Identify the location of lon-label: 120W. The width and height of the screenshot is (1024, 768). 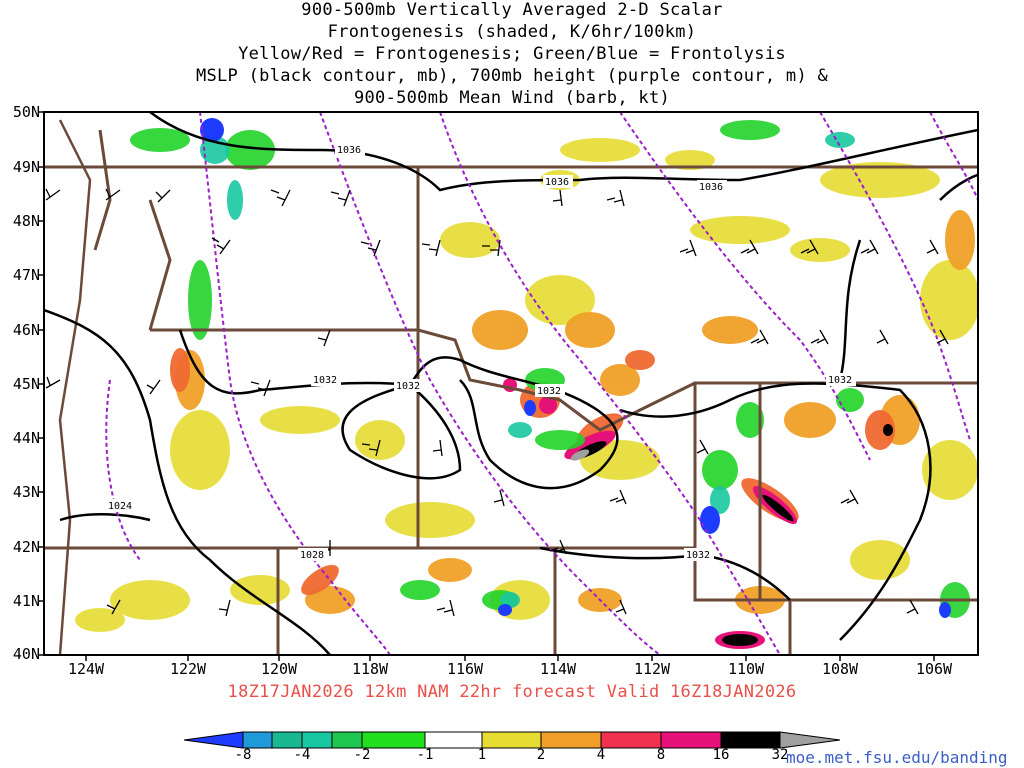
(279, 669).